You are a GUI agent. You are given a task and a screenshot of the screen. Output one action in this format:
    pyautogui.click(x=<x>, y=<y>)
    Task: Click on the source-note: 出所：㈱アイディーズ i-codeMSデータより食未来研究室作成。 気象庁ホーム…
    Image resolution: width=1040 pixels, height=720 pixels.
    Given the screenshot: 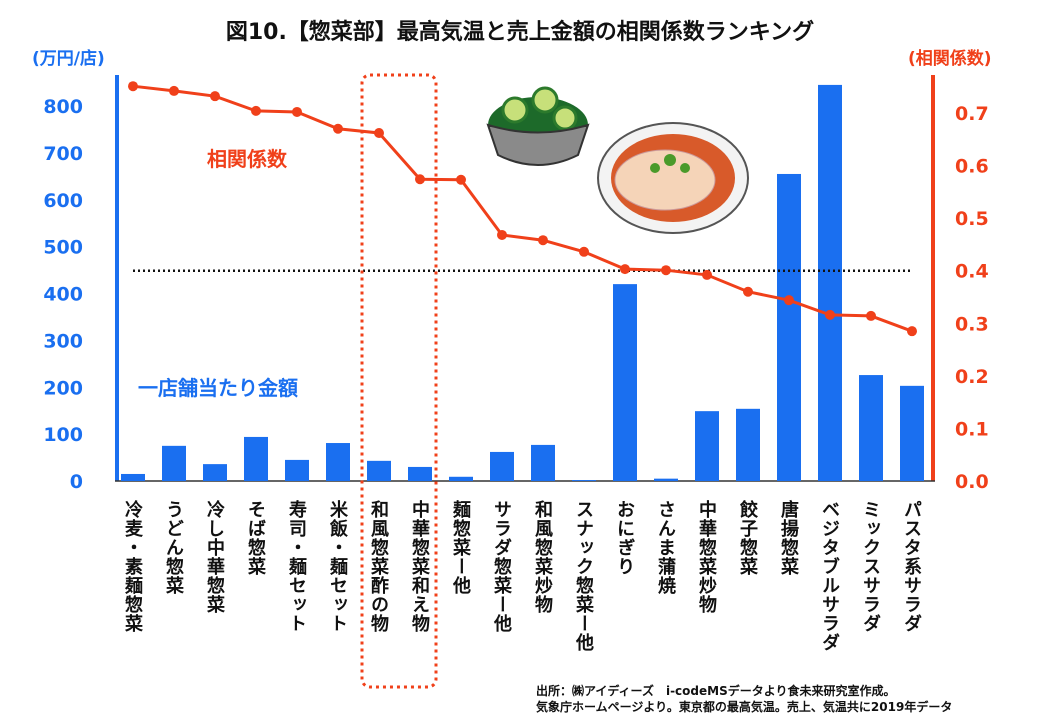 What is the action you would take?
    pyautogui.click(x=744, y=699)
    